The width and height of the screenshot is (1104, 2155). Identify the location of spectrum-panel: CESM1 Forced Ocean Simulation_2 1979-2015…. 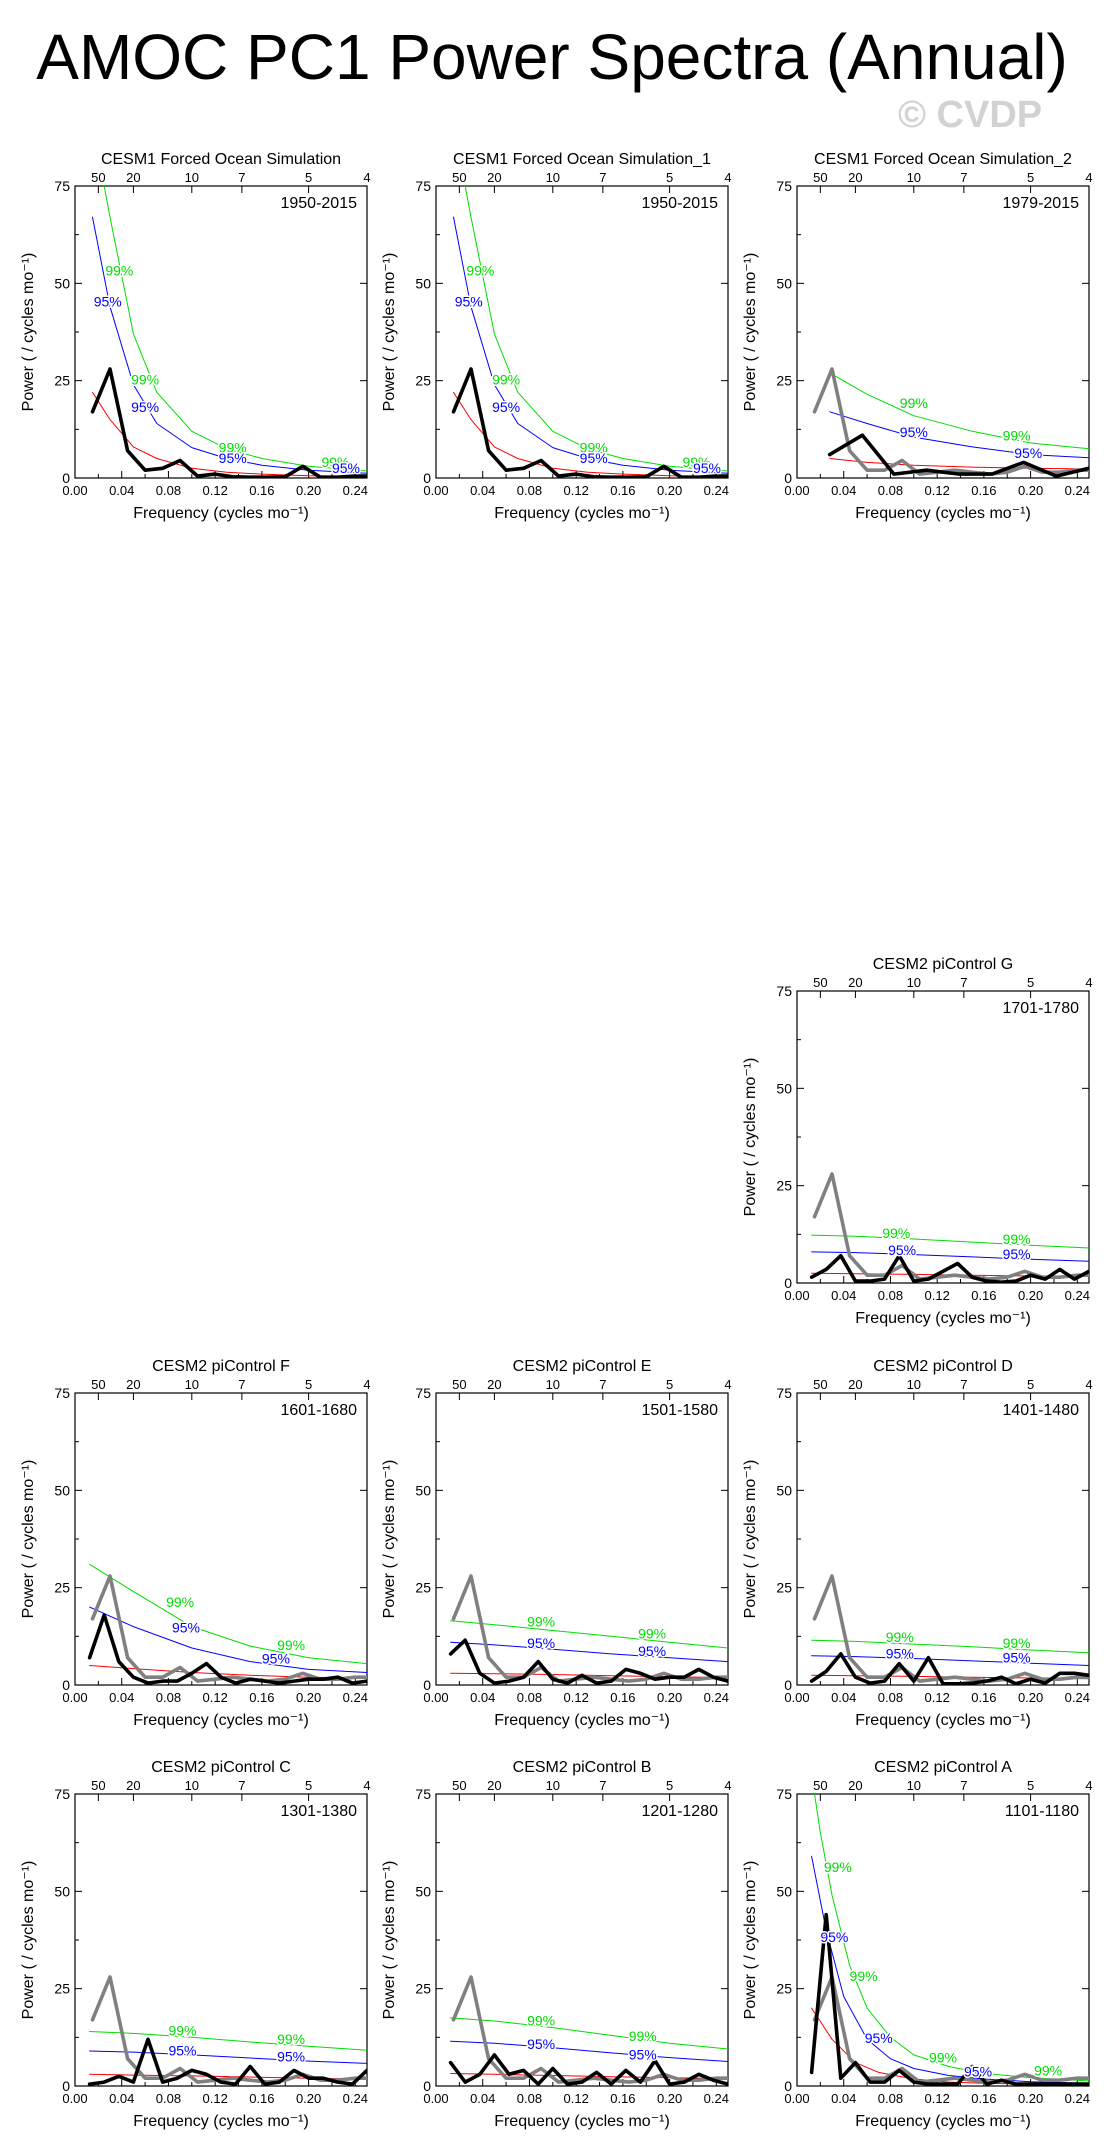
(917, 336).